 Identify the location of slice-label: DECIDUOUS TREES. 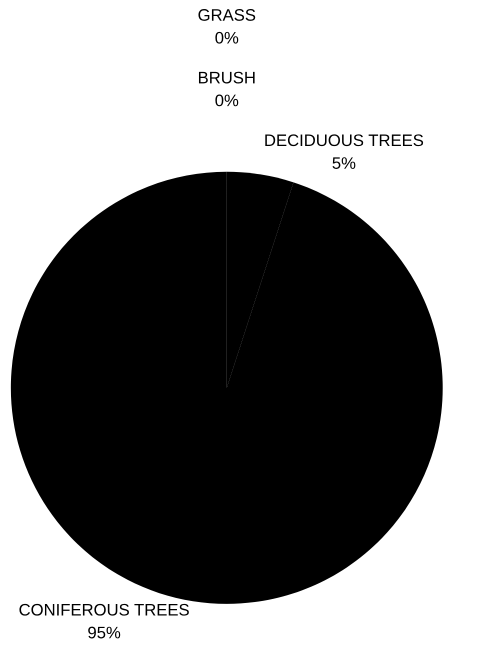
(344, 140).